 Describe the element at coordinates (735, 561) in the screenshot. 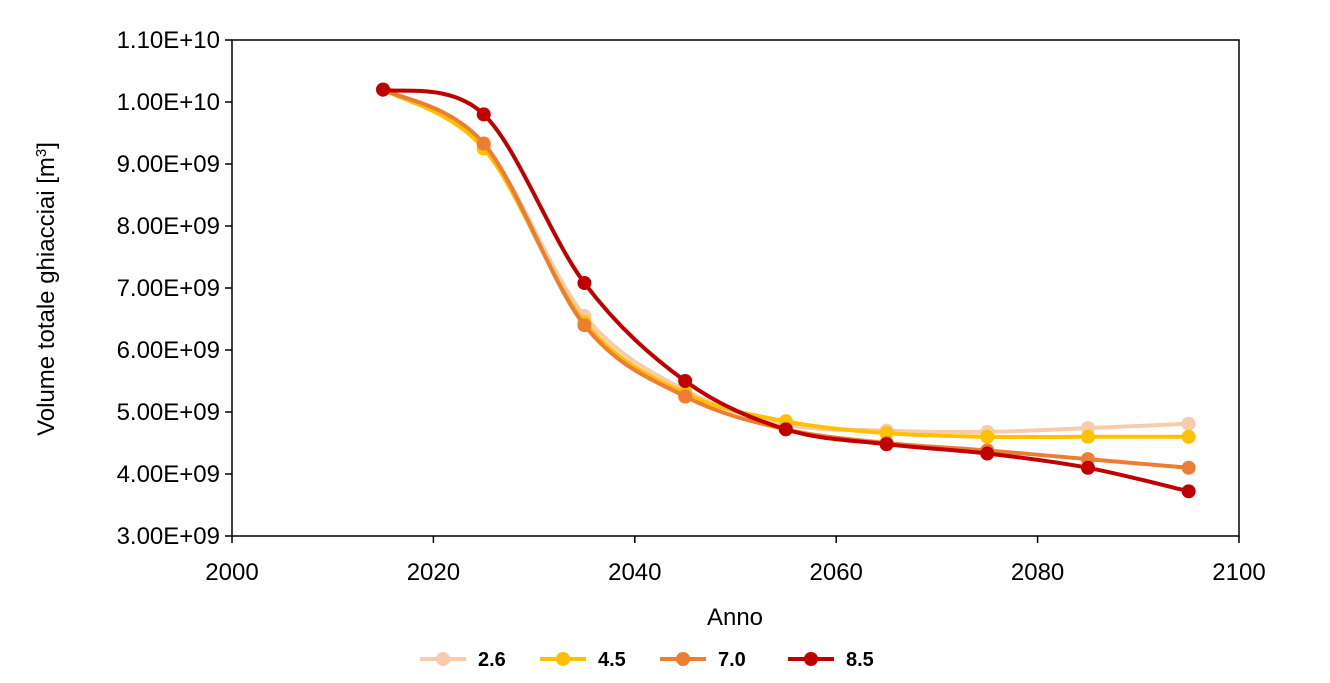

I see `x-axis-ticks: 2000 2020 2040 2060 2080 2100` at that location.